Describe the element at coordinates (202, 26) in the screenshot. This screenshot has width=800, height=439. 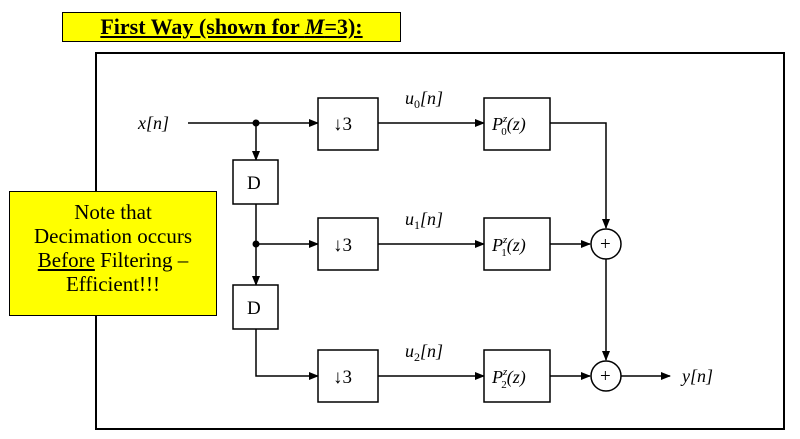
I see `title-prefix: First Way (shown for` at that location.